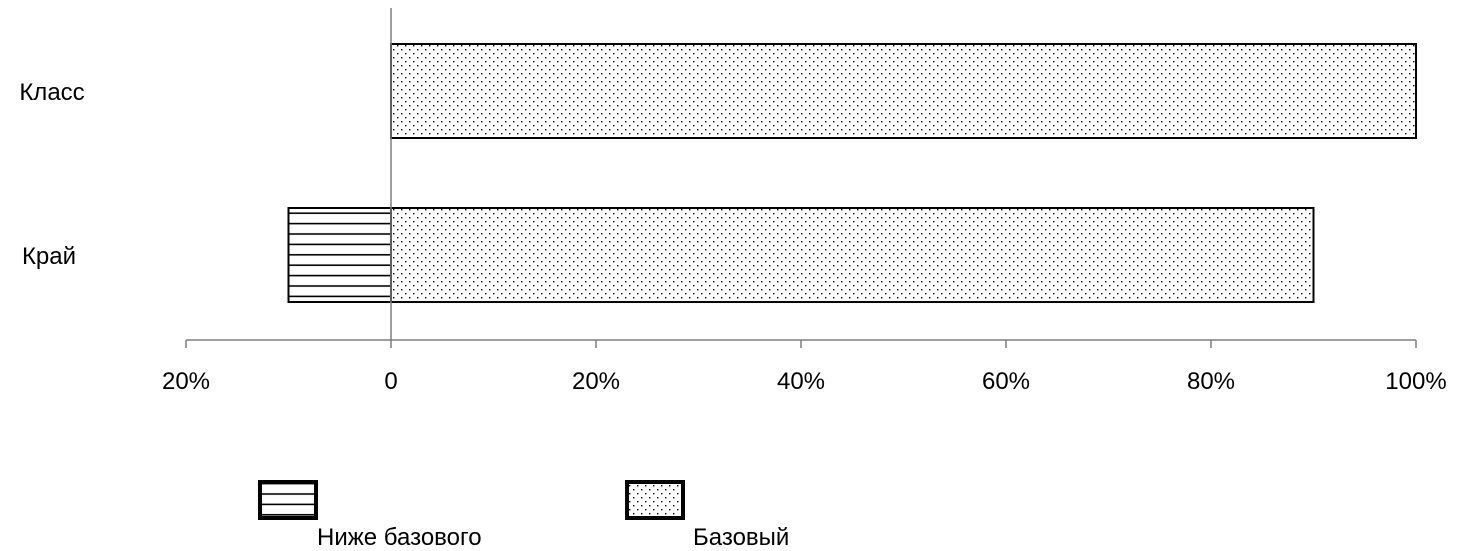 The image size is (1459, 551). I want to click on x-tick-label: 40%, so click(801, 381).